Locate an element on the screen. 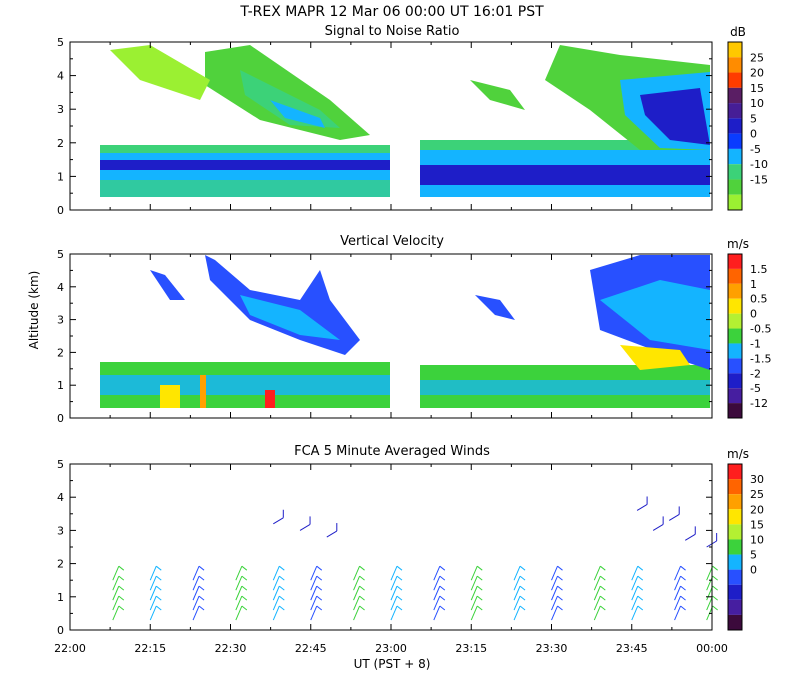  vv-cloud-left is located at coordinates (282, 305).